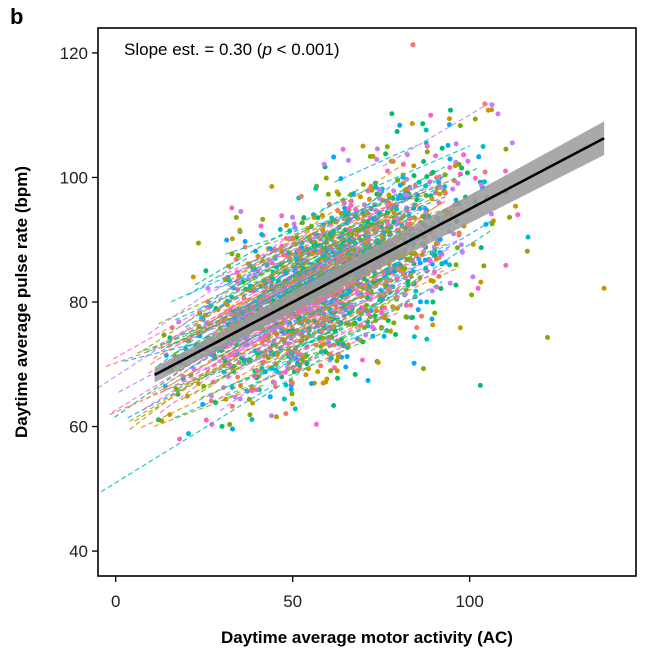 The image size is (647, 659). What do you see at coordinates (79, 302) in the screenshot?
I see `y-axis-ticks: 40 60 80 100 120` at bounding box center [79, 302].